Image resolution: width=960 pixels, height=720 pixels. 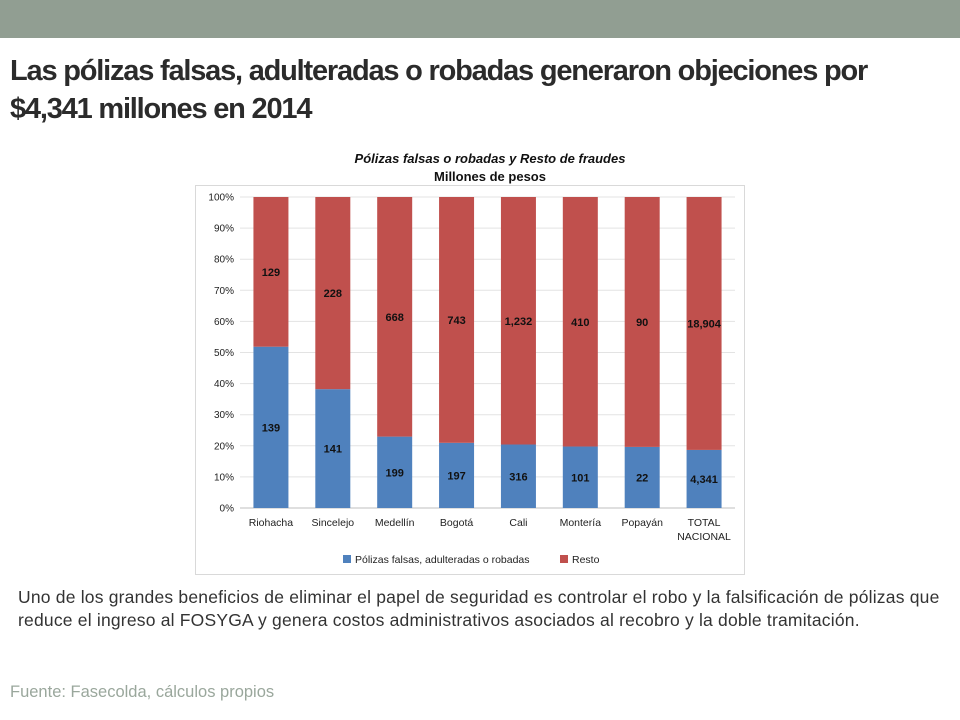 I want to click on data-label-polizas: 22, so click(x=642, y=478).